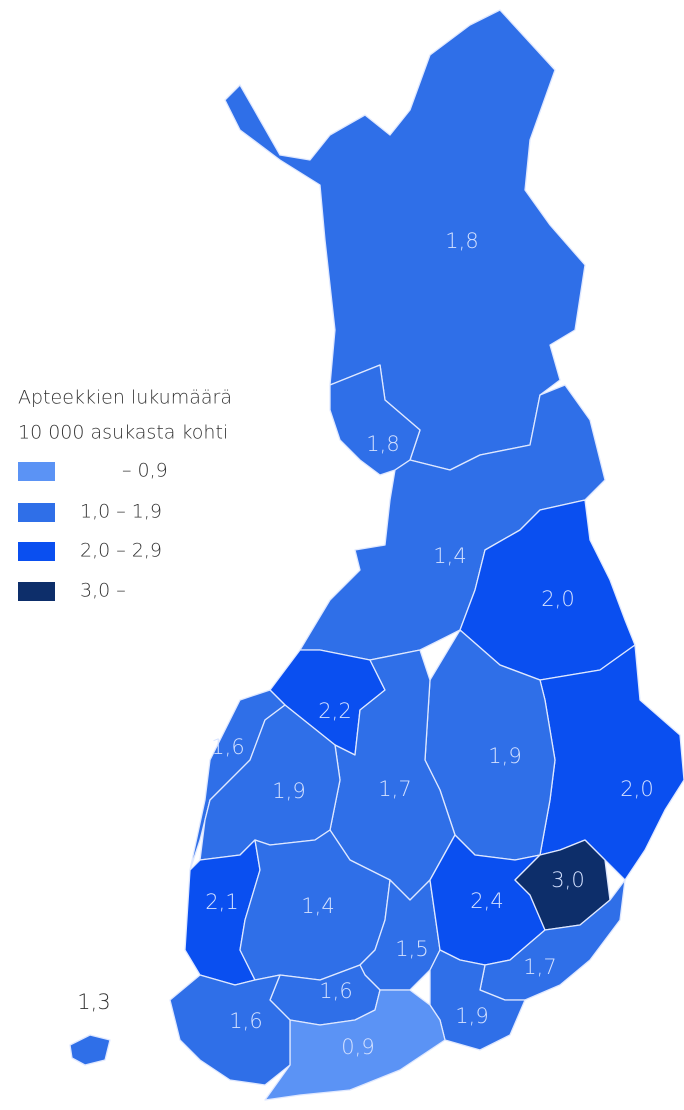 The width and height of the screenshot is (684, 1110). Describe the element at coordinates (221, 902) in the screenshot. I see `region-label: 2,1` at that location.